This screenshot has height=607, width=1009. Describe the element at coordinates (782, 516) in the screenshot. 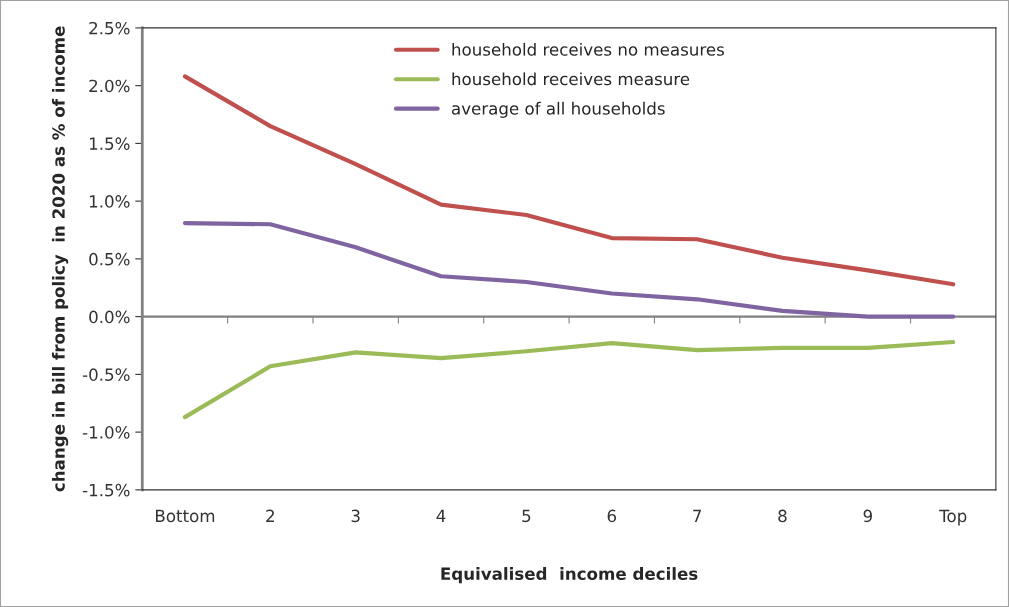

I see `x-tick-label: 8` at that location.